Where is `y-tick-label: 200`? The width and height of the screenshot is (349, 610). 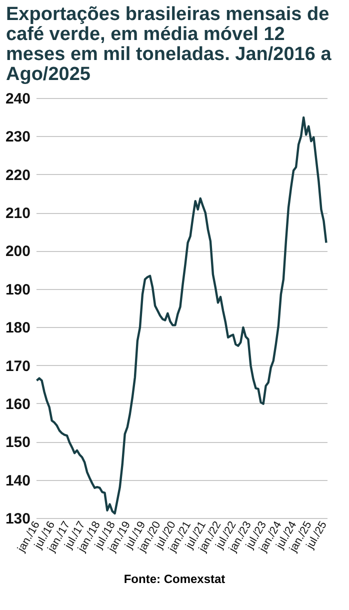 y-tick-label: 200 is located at coordinates (17, 251).